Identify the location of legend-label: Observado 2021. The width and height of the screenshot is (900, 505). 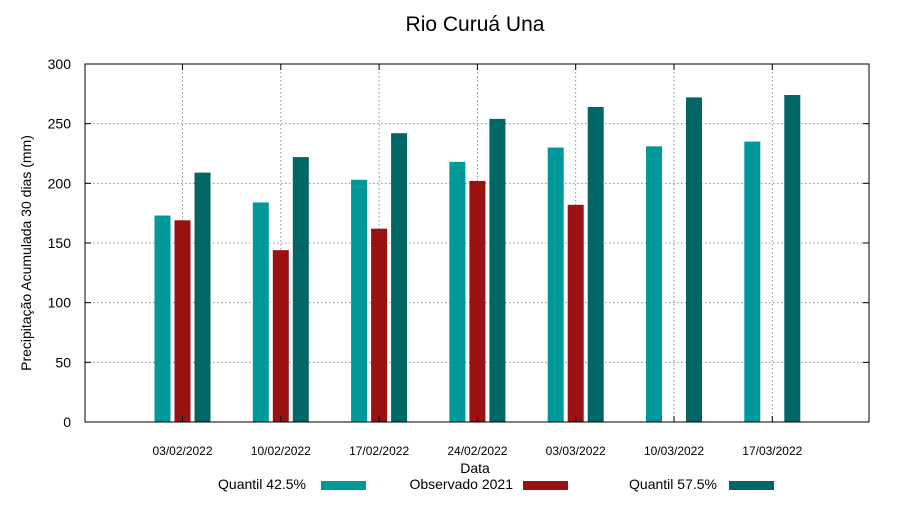
(461, 484).